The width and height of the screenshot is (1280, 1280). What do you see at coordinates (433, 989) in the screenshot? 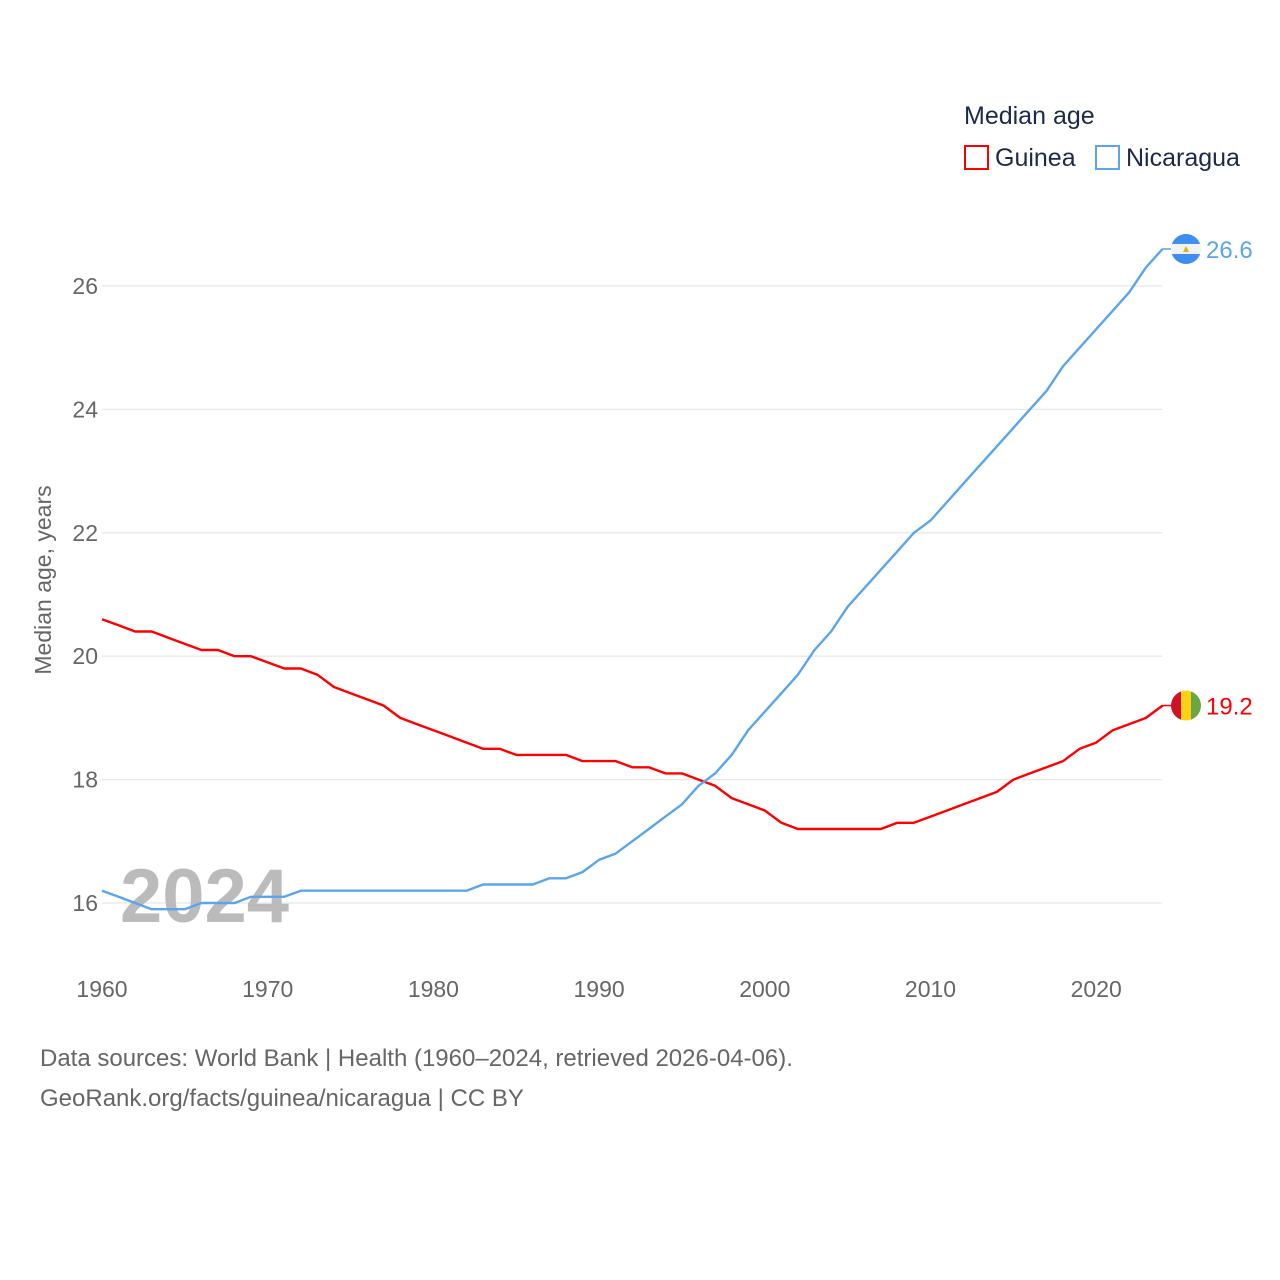
I see `x-tick-label: 1980` at bounding box center [433, 989].